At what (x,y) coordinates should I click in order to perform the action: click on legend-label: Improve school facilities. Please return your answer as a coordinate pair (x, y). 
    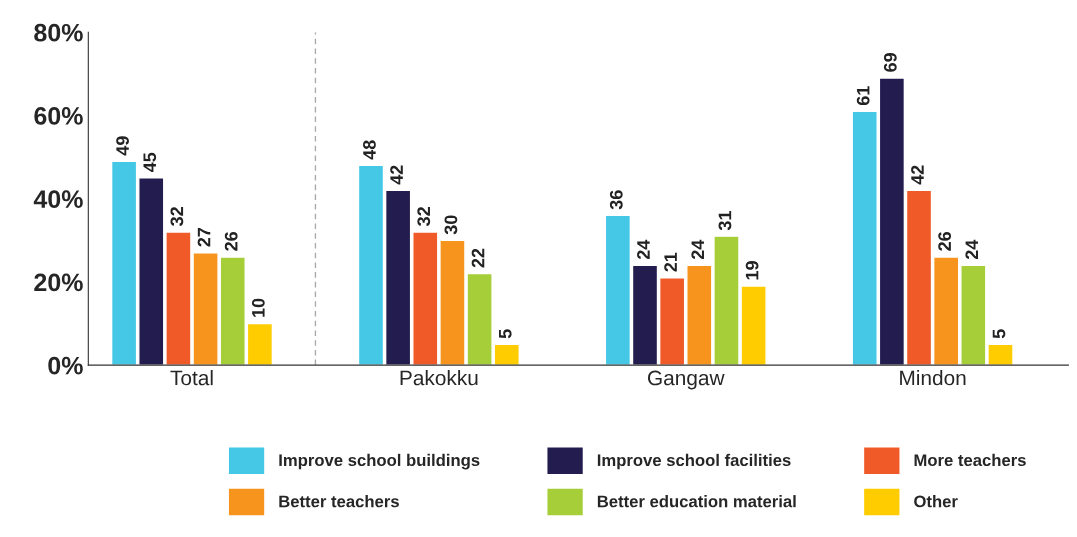
    Looking at the image, I should click on (694, 461).